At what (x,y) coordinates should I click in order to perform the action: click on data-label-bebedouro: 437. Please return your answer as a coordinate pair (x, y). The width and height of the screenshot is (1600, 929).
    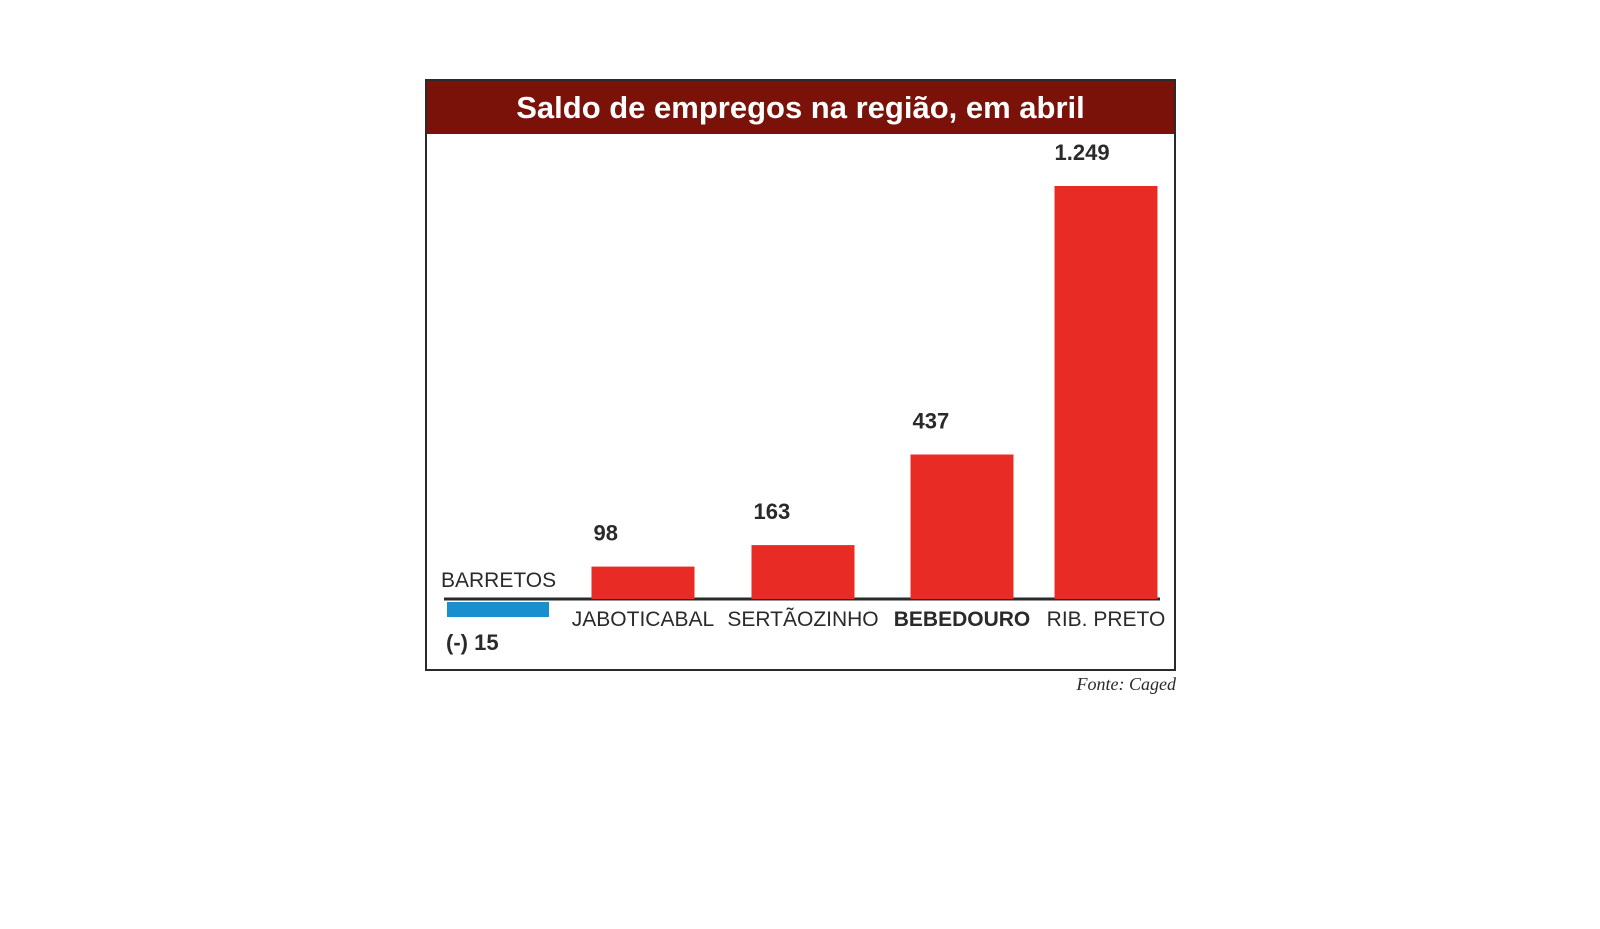
    Looking at the image, I should click on (931, 420).